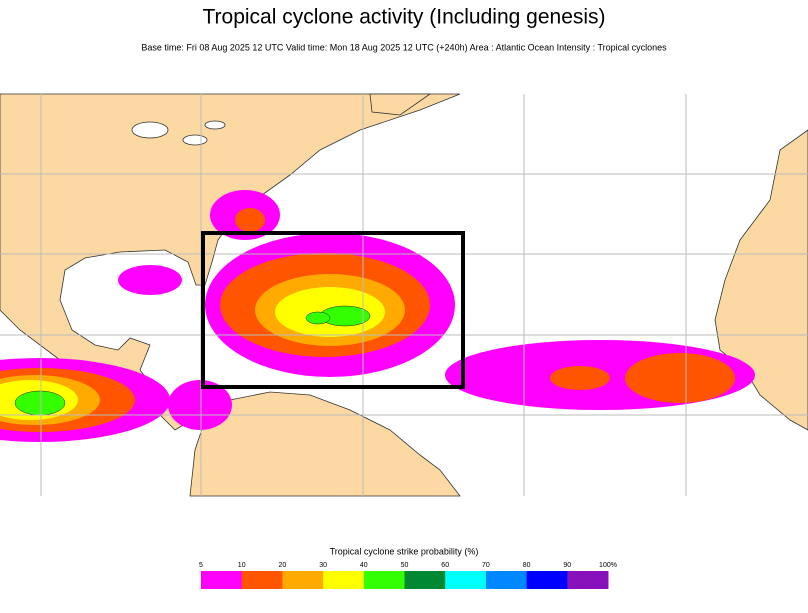 This screenshot has width=808, height=613. What do you see at coordinates (323, 565) in the screenshot?
I see `legend-tick-label: 30` at bounding box center [323, 565].